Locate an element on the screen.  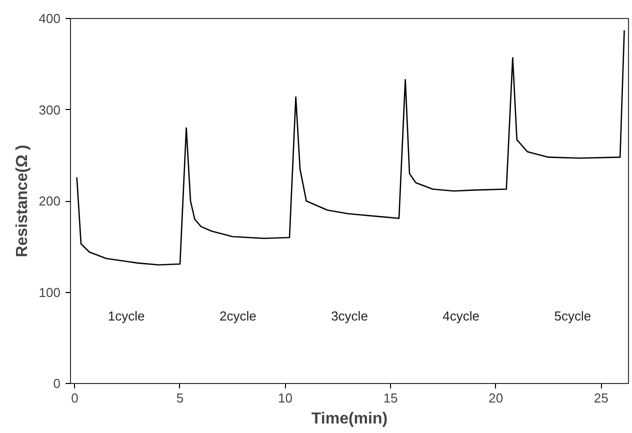
y-tick-label: 0 is located at coordinates (57, 383).